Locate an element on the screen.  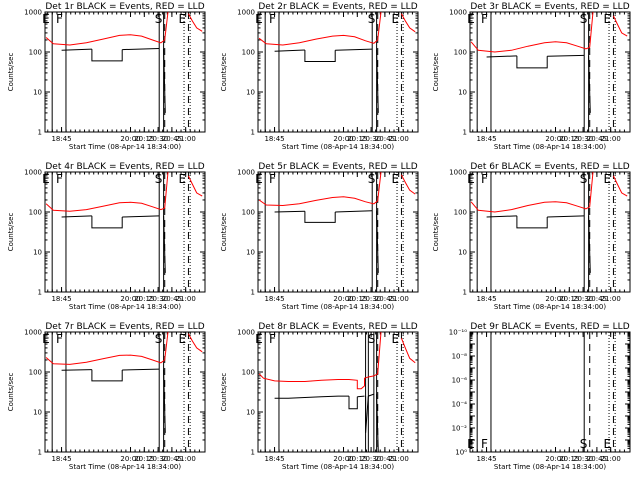
chart-title: Det 1r BLACK = Events, RED = LLD is located at coordinates (124, 7).